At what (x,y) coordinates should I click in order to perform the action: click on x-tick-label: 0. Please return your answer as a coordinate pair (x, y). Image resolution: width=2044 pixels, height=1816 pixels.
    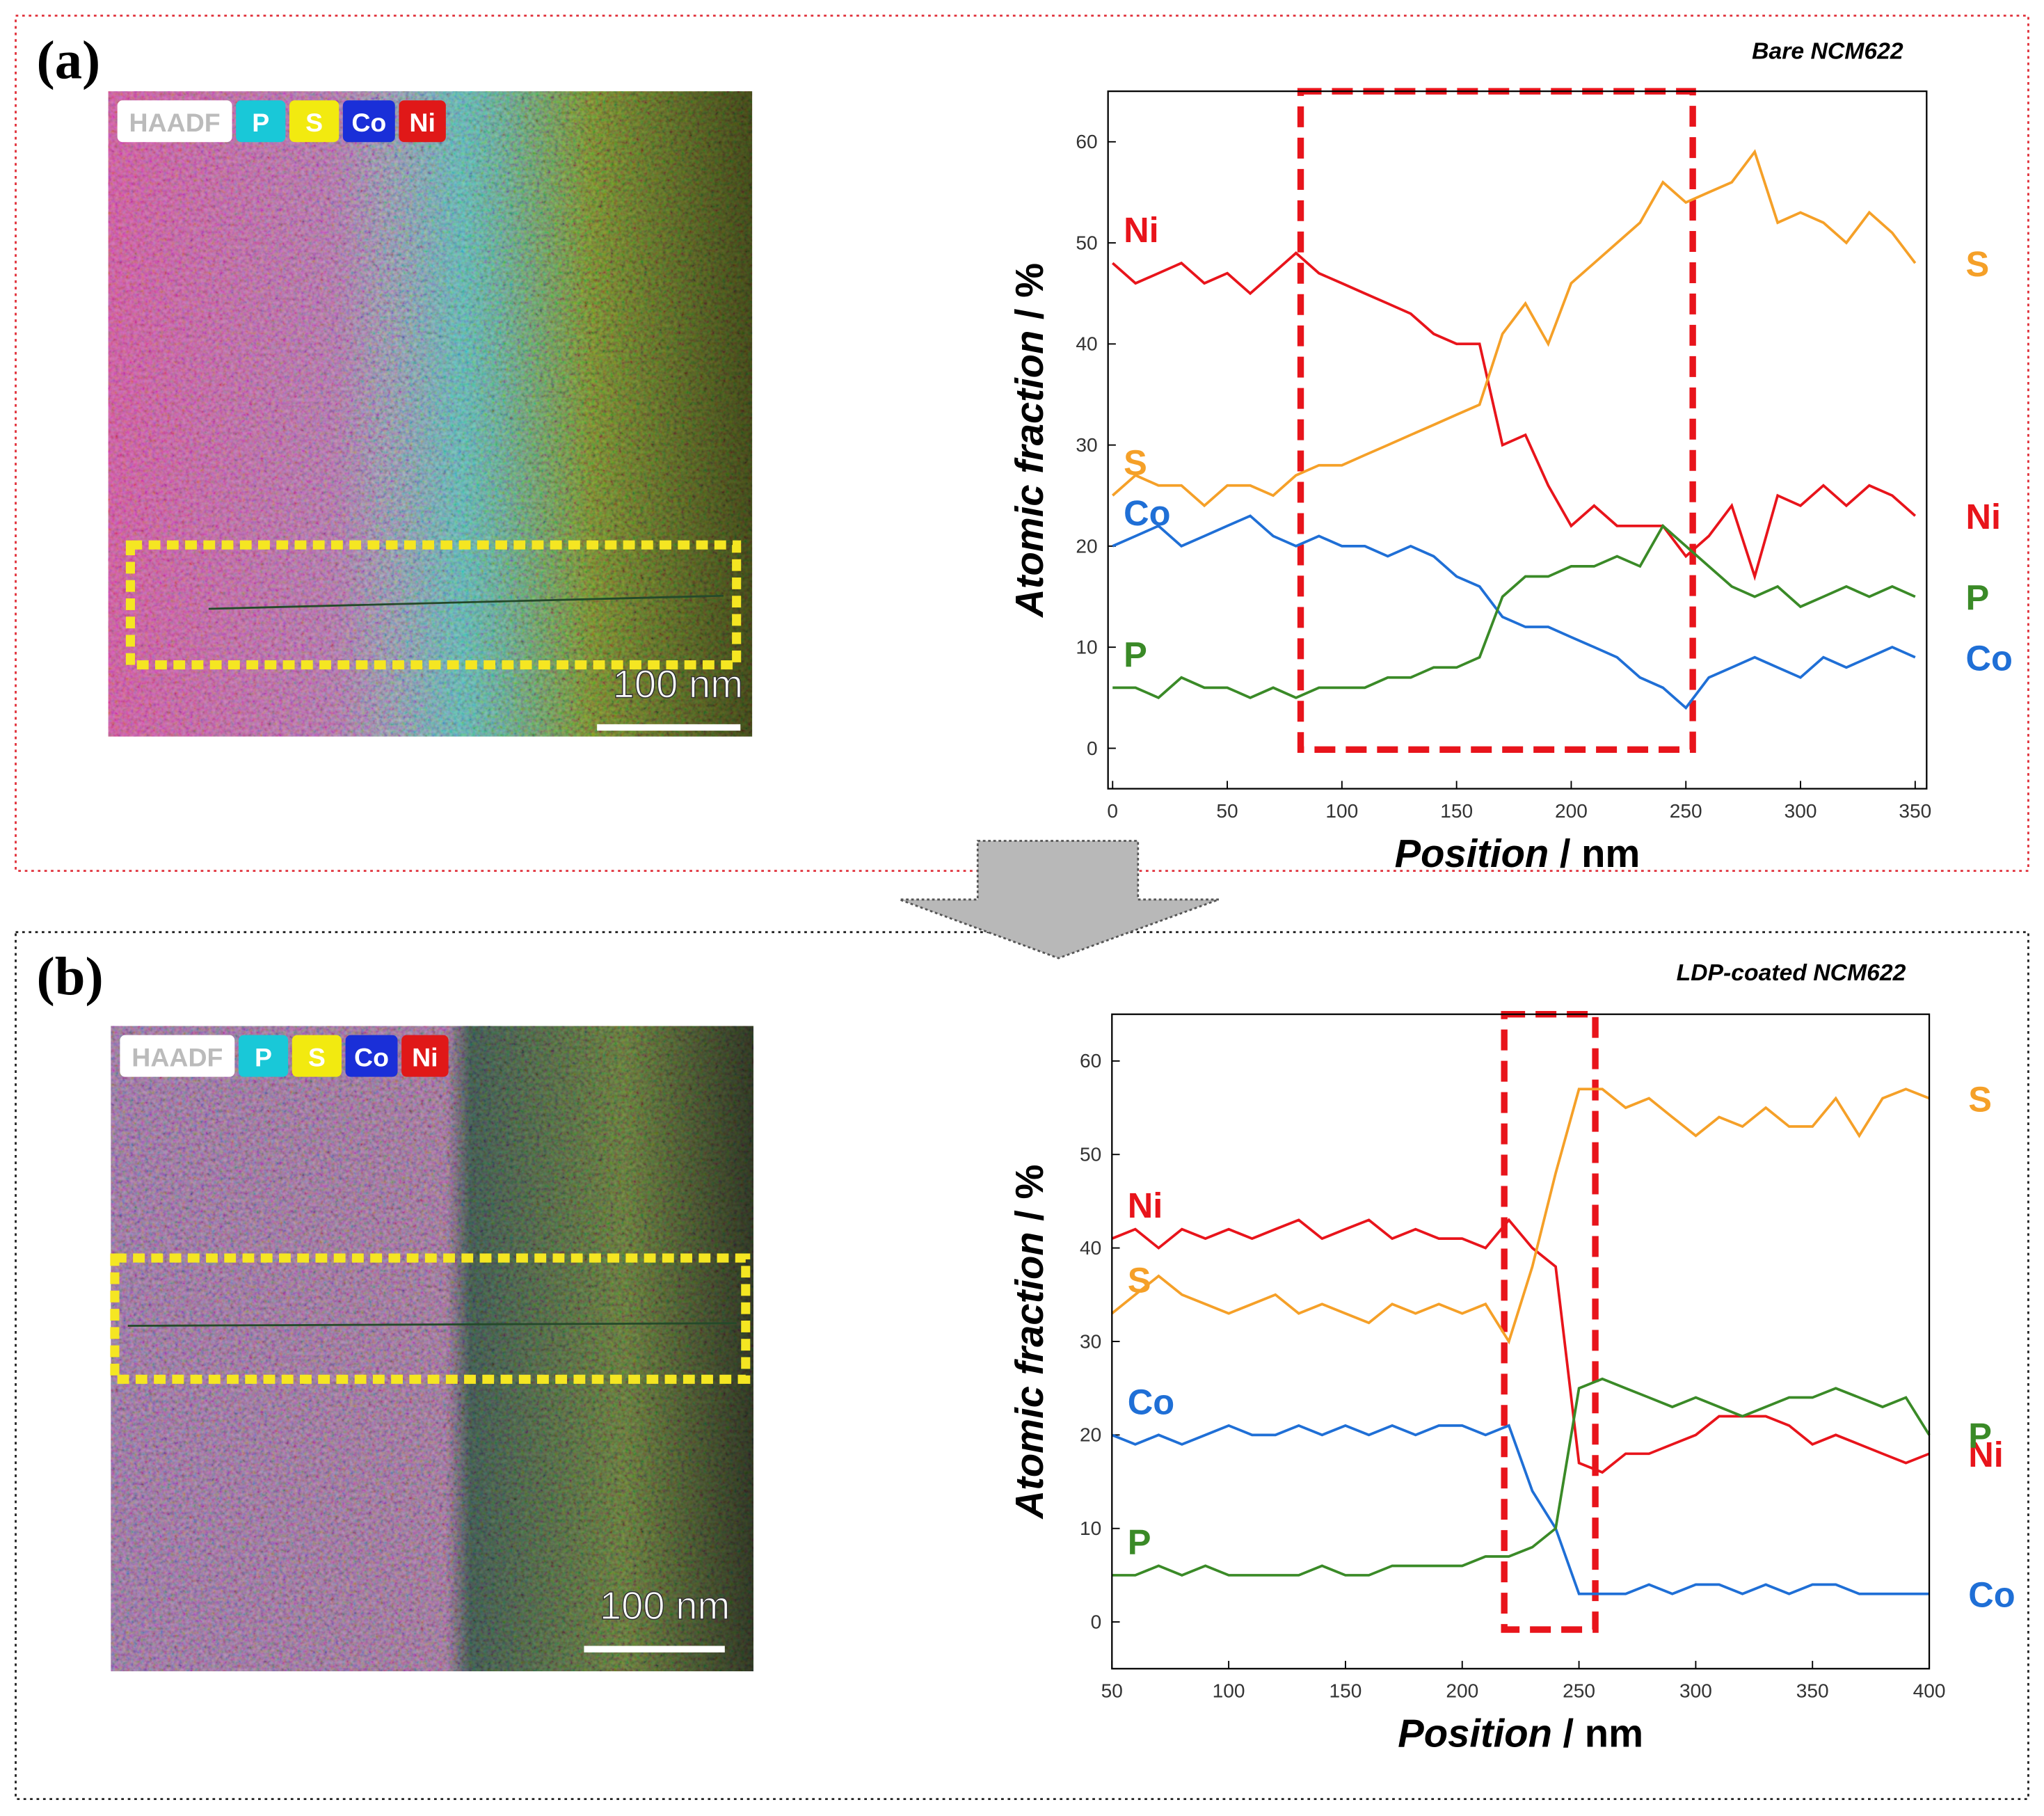
    Looking at the image, I should click on (1112, 811).